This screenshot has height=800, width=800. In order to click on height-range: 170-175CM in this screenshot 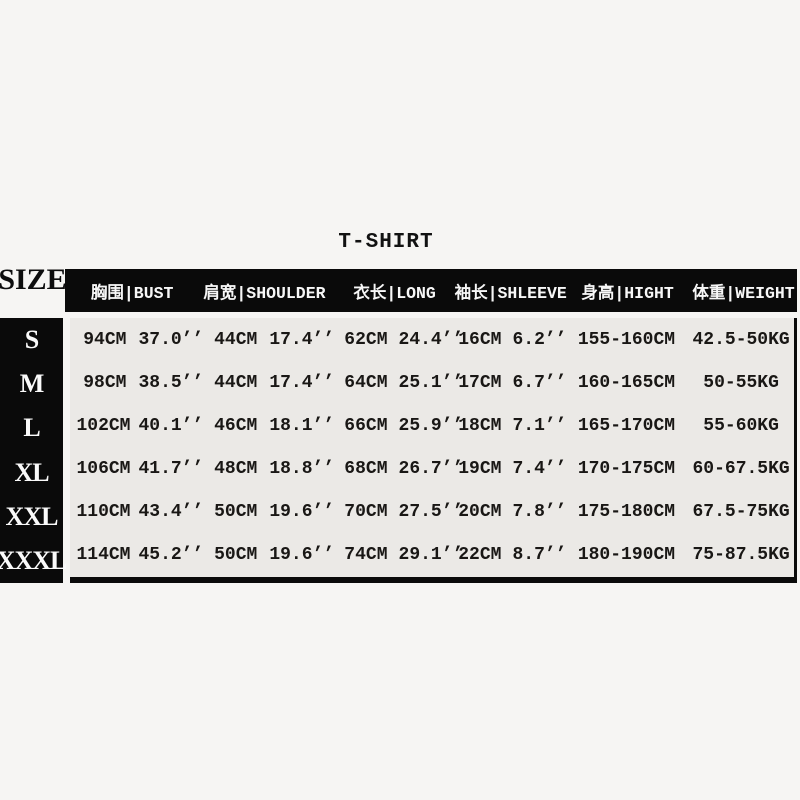, I will do `click(626, 469)`.